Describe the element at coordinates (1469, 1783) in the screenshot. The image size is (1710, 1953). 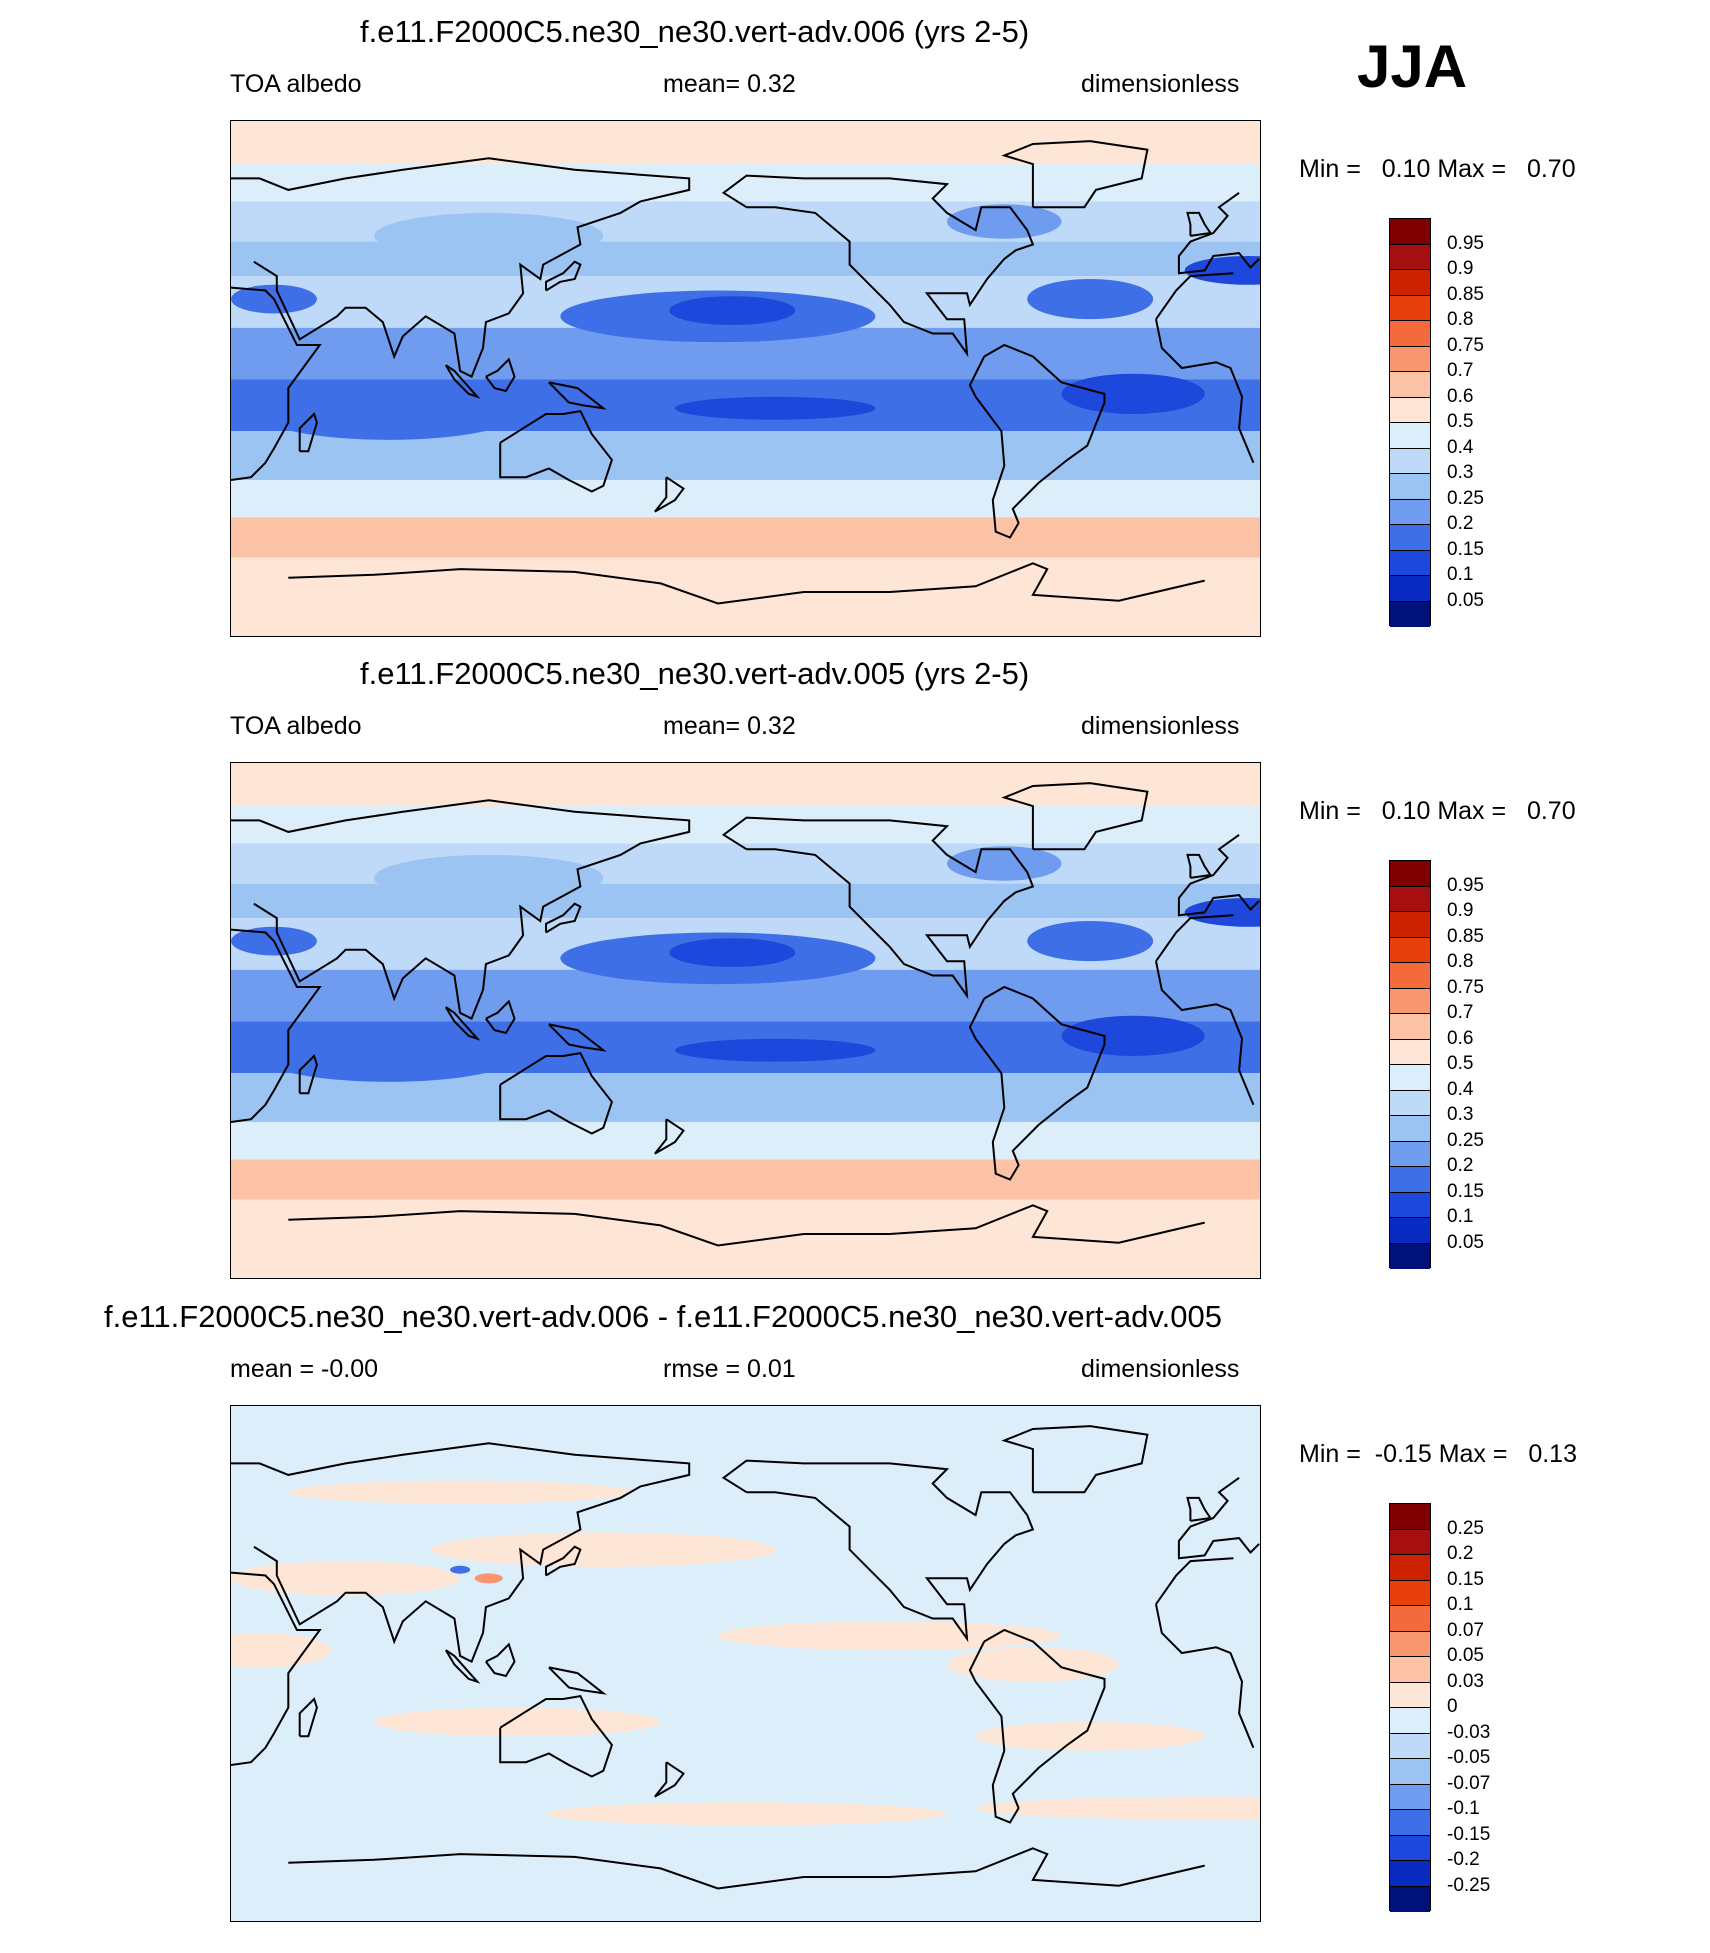
I see `colorbar-tick-label: -0.07` at that location.